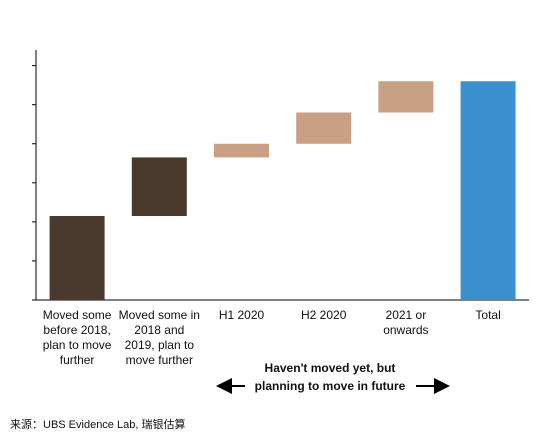 This screenshot has height=435, width=550. Describe the element at coordinates (98, 425) in the screenshot. I see `source: 来源：UBS Evidence Lab, 瑞银估算` at that location.